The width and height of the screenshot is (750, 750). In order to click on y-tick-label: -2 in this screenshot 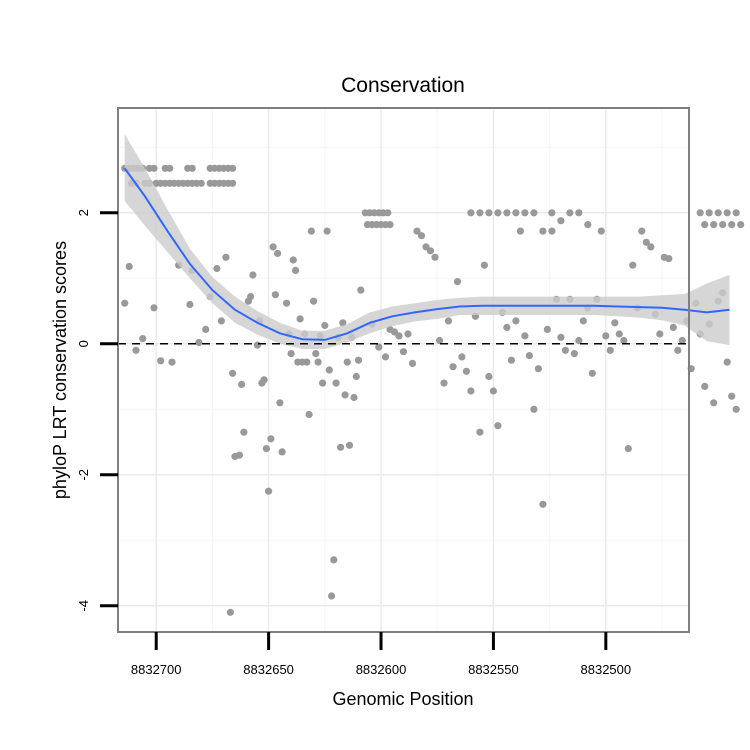, I will do `click(83, 475)`.